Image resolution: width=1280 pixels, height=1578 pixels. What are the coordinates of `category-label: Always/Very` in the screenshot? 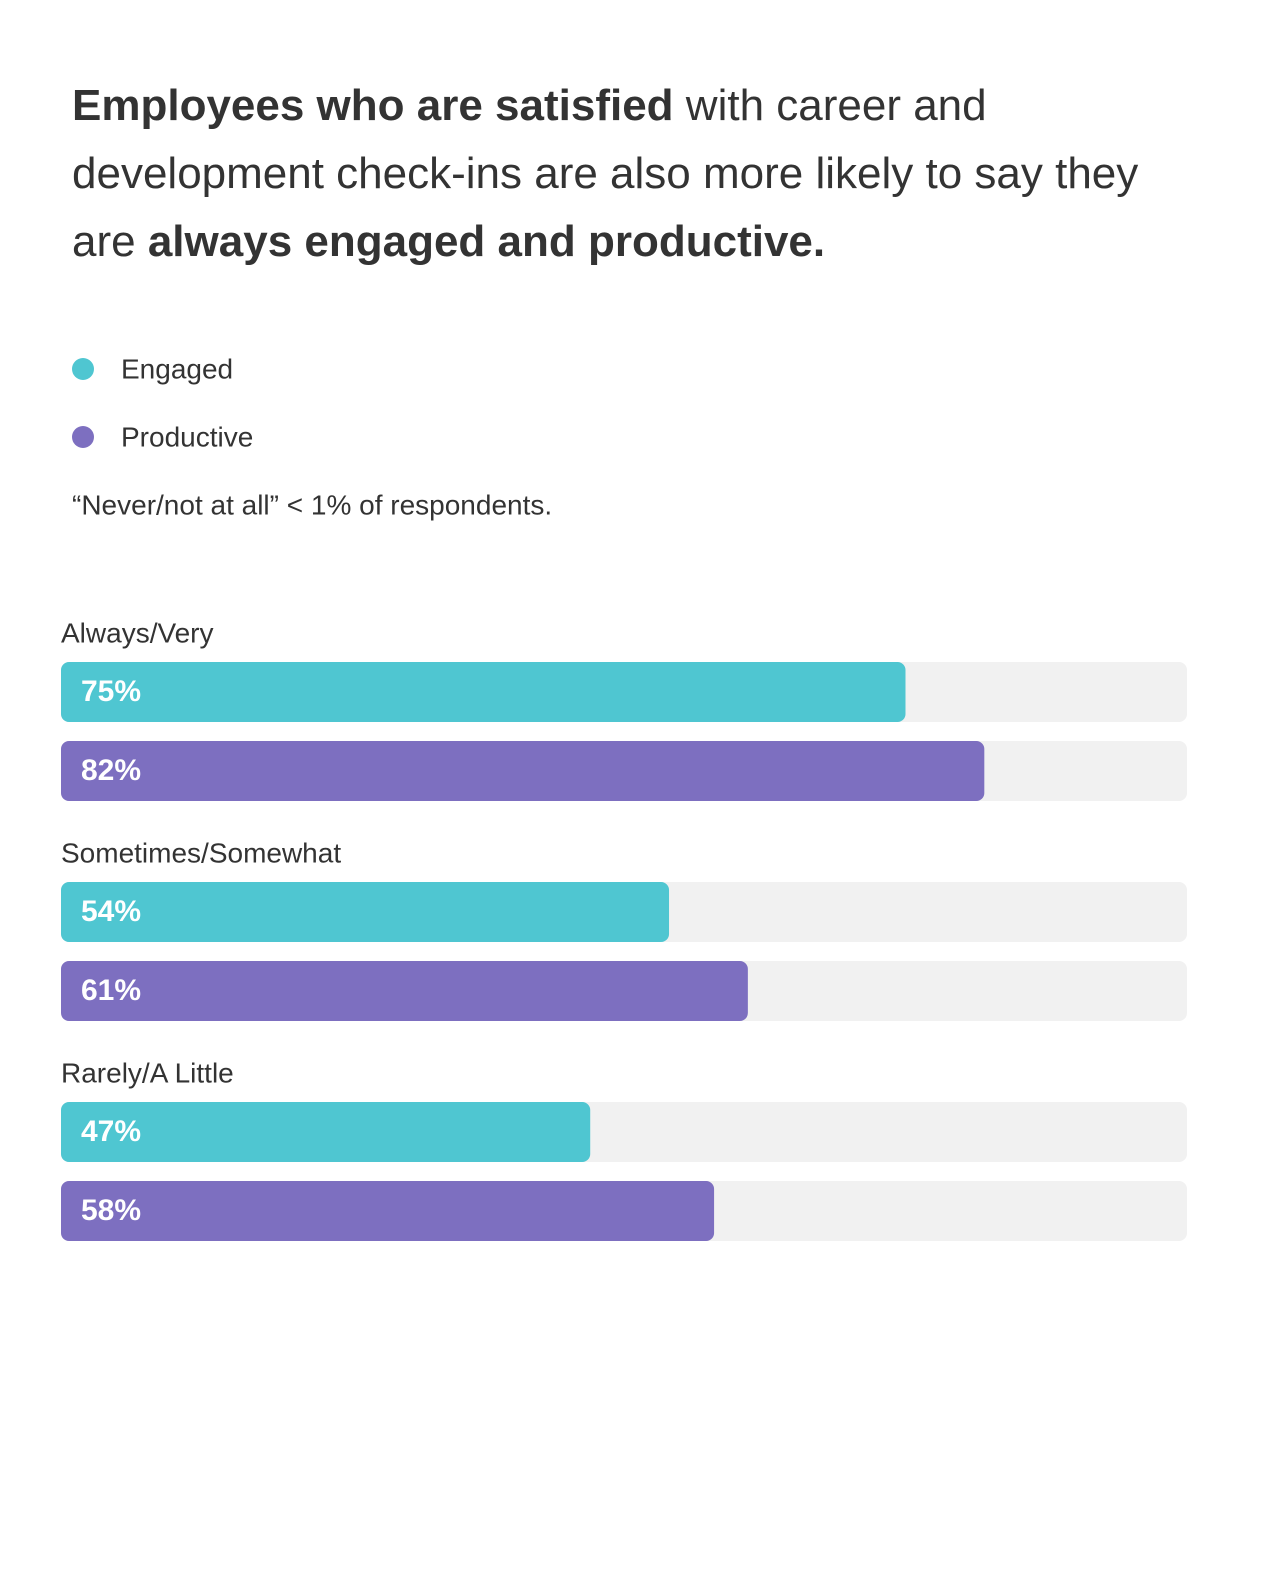 It's located at (137, 632).